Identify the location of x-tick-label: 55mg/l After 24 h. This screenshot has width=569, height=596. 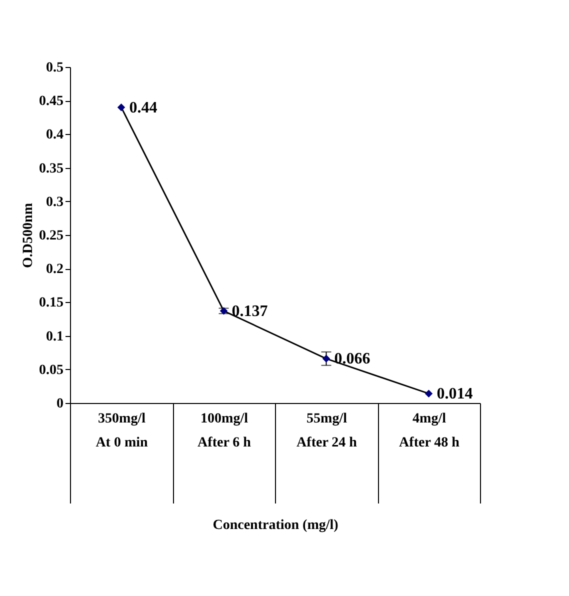
(327, 431).